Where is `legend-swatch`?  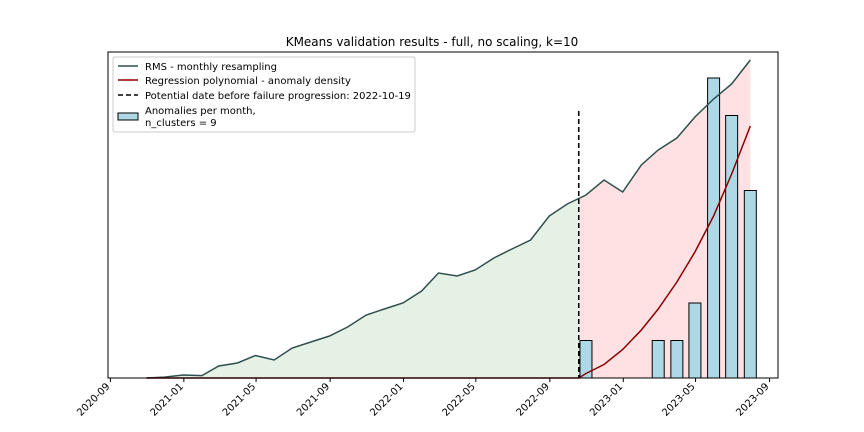
legend-swatch is located at coordinates (128, 116).